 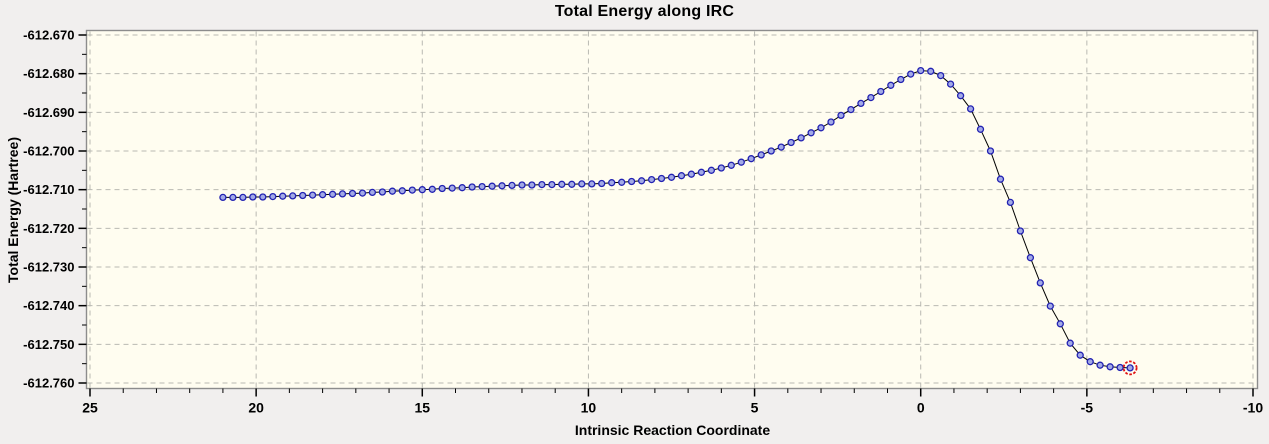 I want to click on svg-text: -612.720, so click(x=48, y=228).